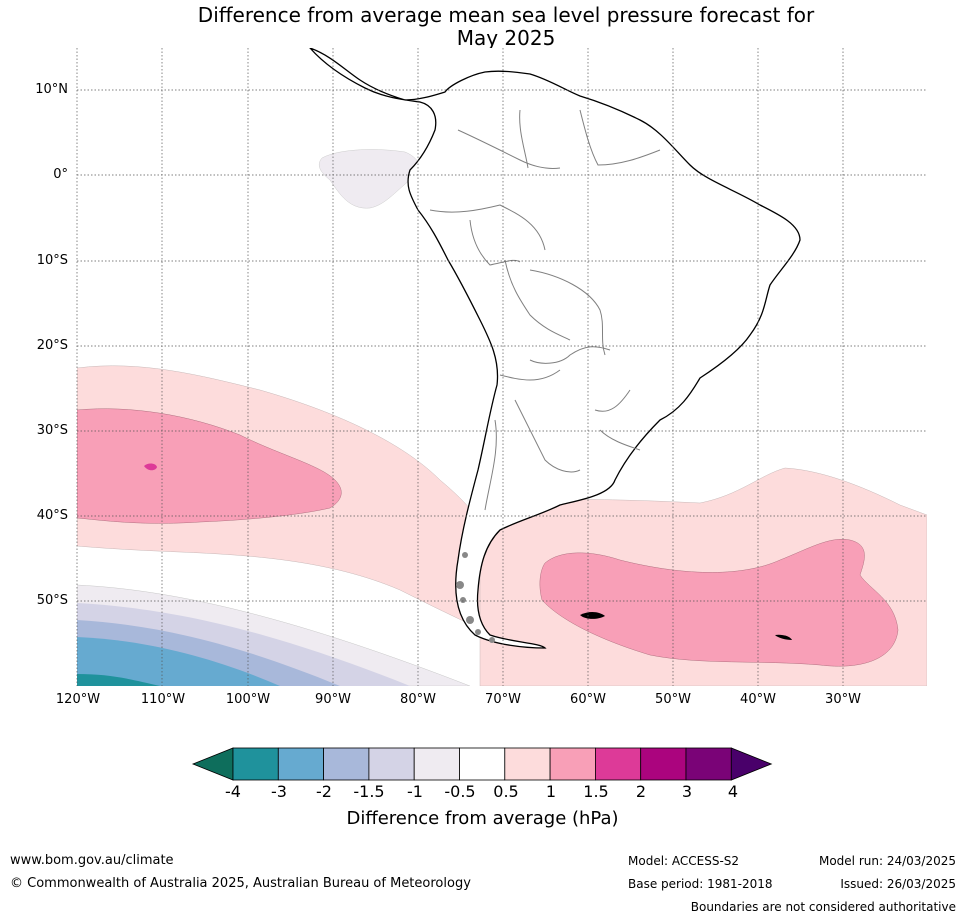  What do you see at coordinates (52, 430) in the screenshot?
I see `lat-label-30s: 30°S` at bounding box center [52, 430].